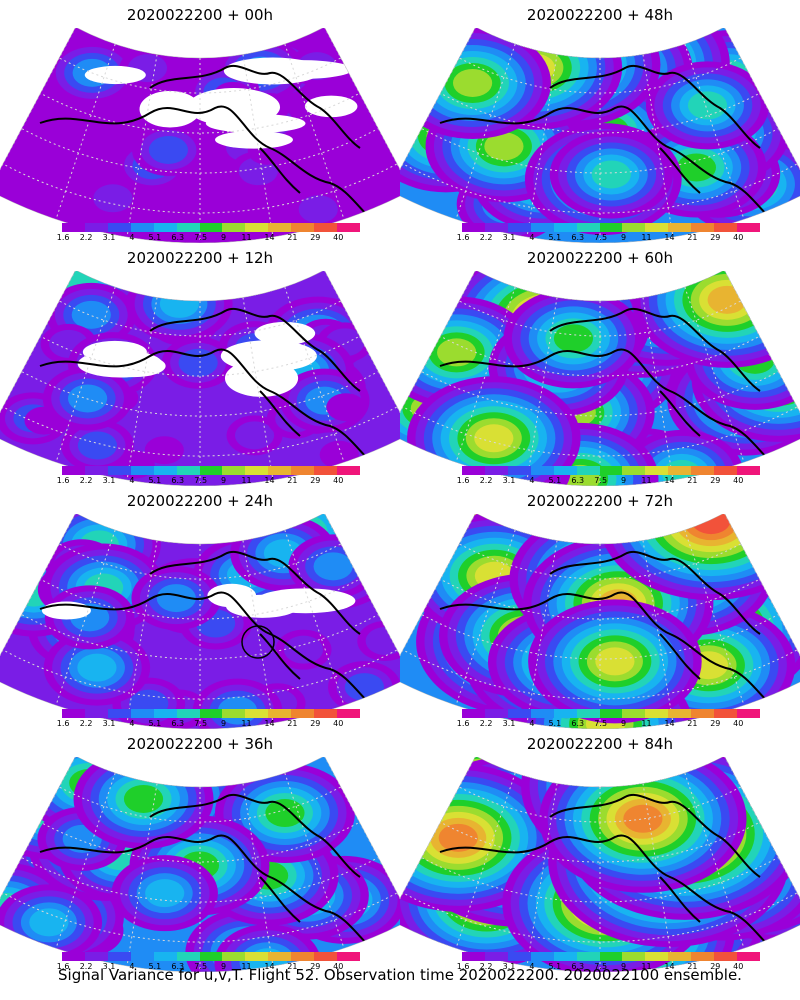  What do you see at coordinates (132, 723) in the screenshot?
I see `colorbar-tick-label: 4` at bounding box center [132, 723].